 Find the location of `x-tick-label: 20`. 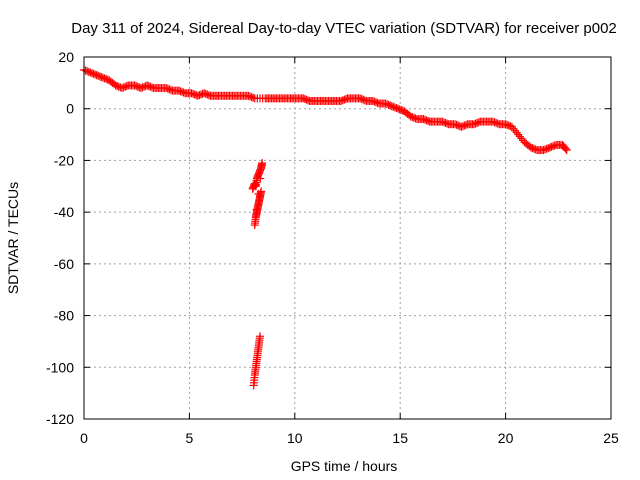

x-tick-label: 20 is located at coordinates (506, 438).